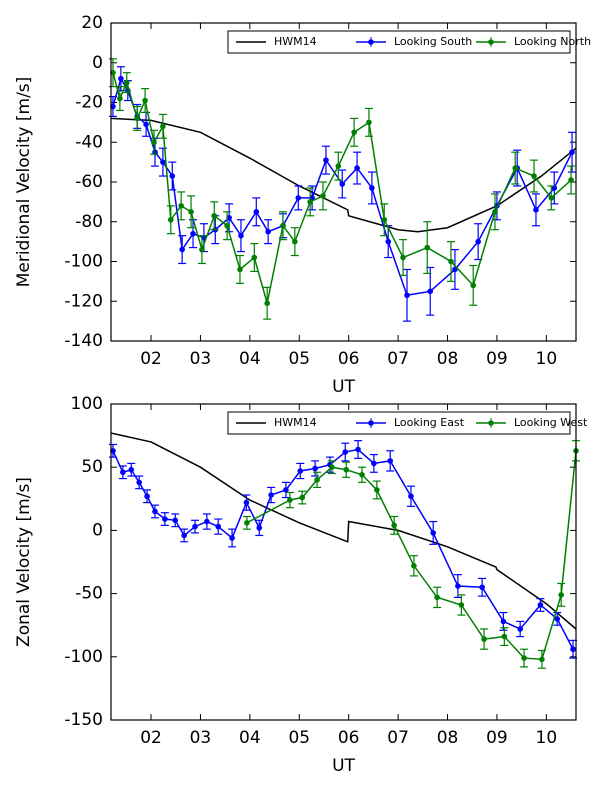 This screenshot has width=591, height=796. I want to click on legend-frame, so click(399, 423).